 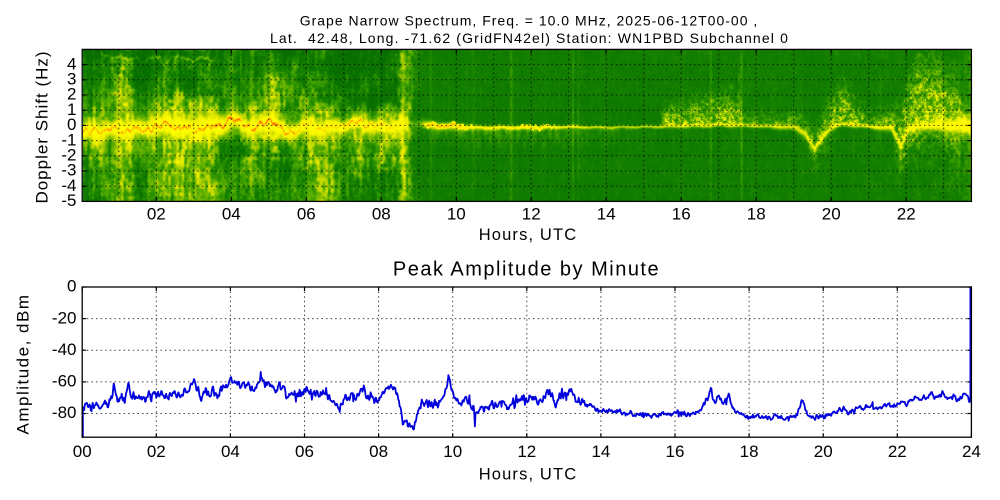 I want to click on svg-text: -2, so click(x=68, y=155).